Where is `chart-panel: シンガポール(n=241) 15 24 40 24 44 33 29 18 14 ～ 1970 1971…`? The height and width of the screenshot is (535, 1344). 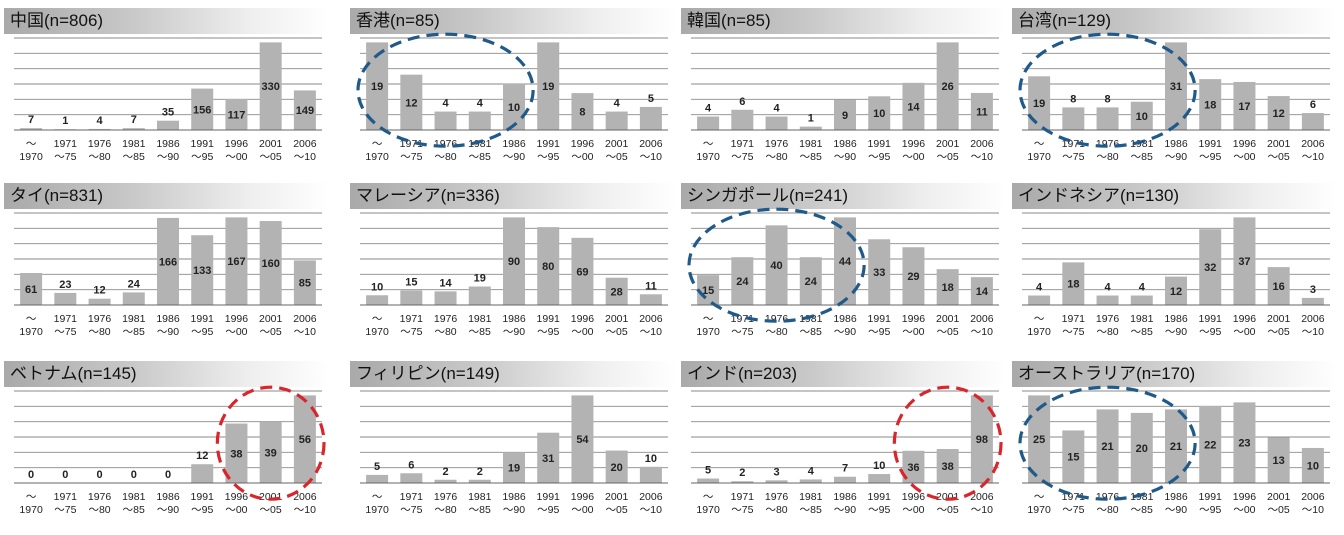
chart-panel: シンガポール(n=241) 15 24 40 24 44 33 29 18 14 ～ 1970 1971… is located at coordinates (844, 270).